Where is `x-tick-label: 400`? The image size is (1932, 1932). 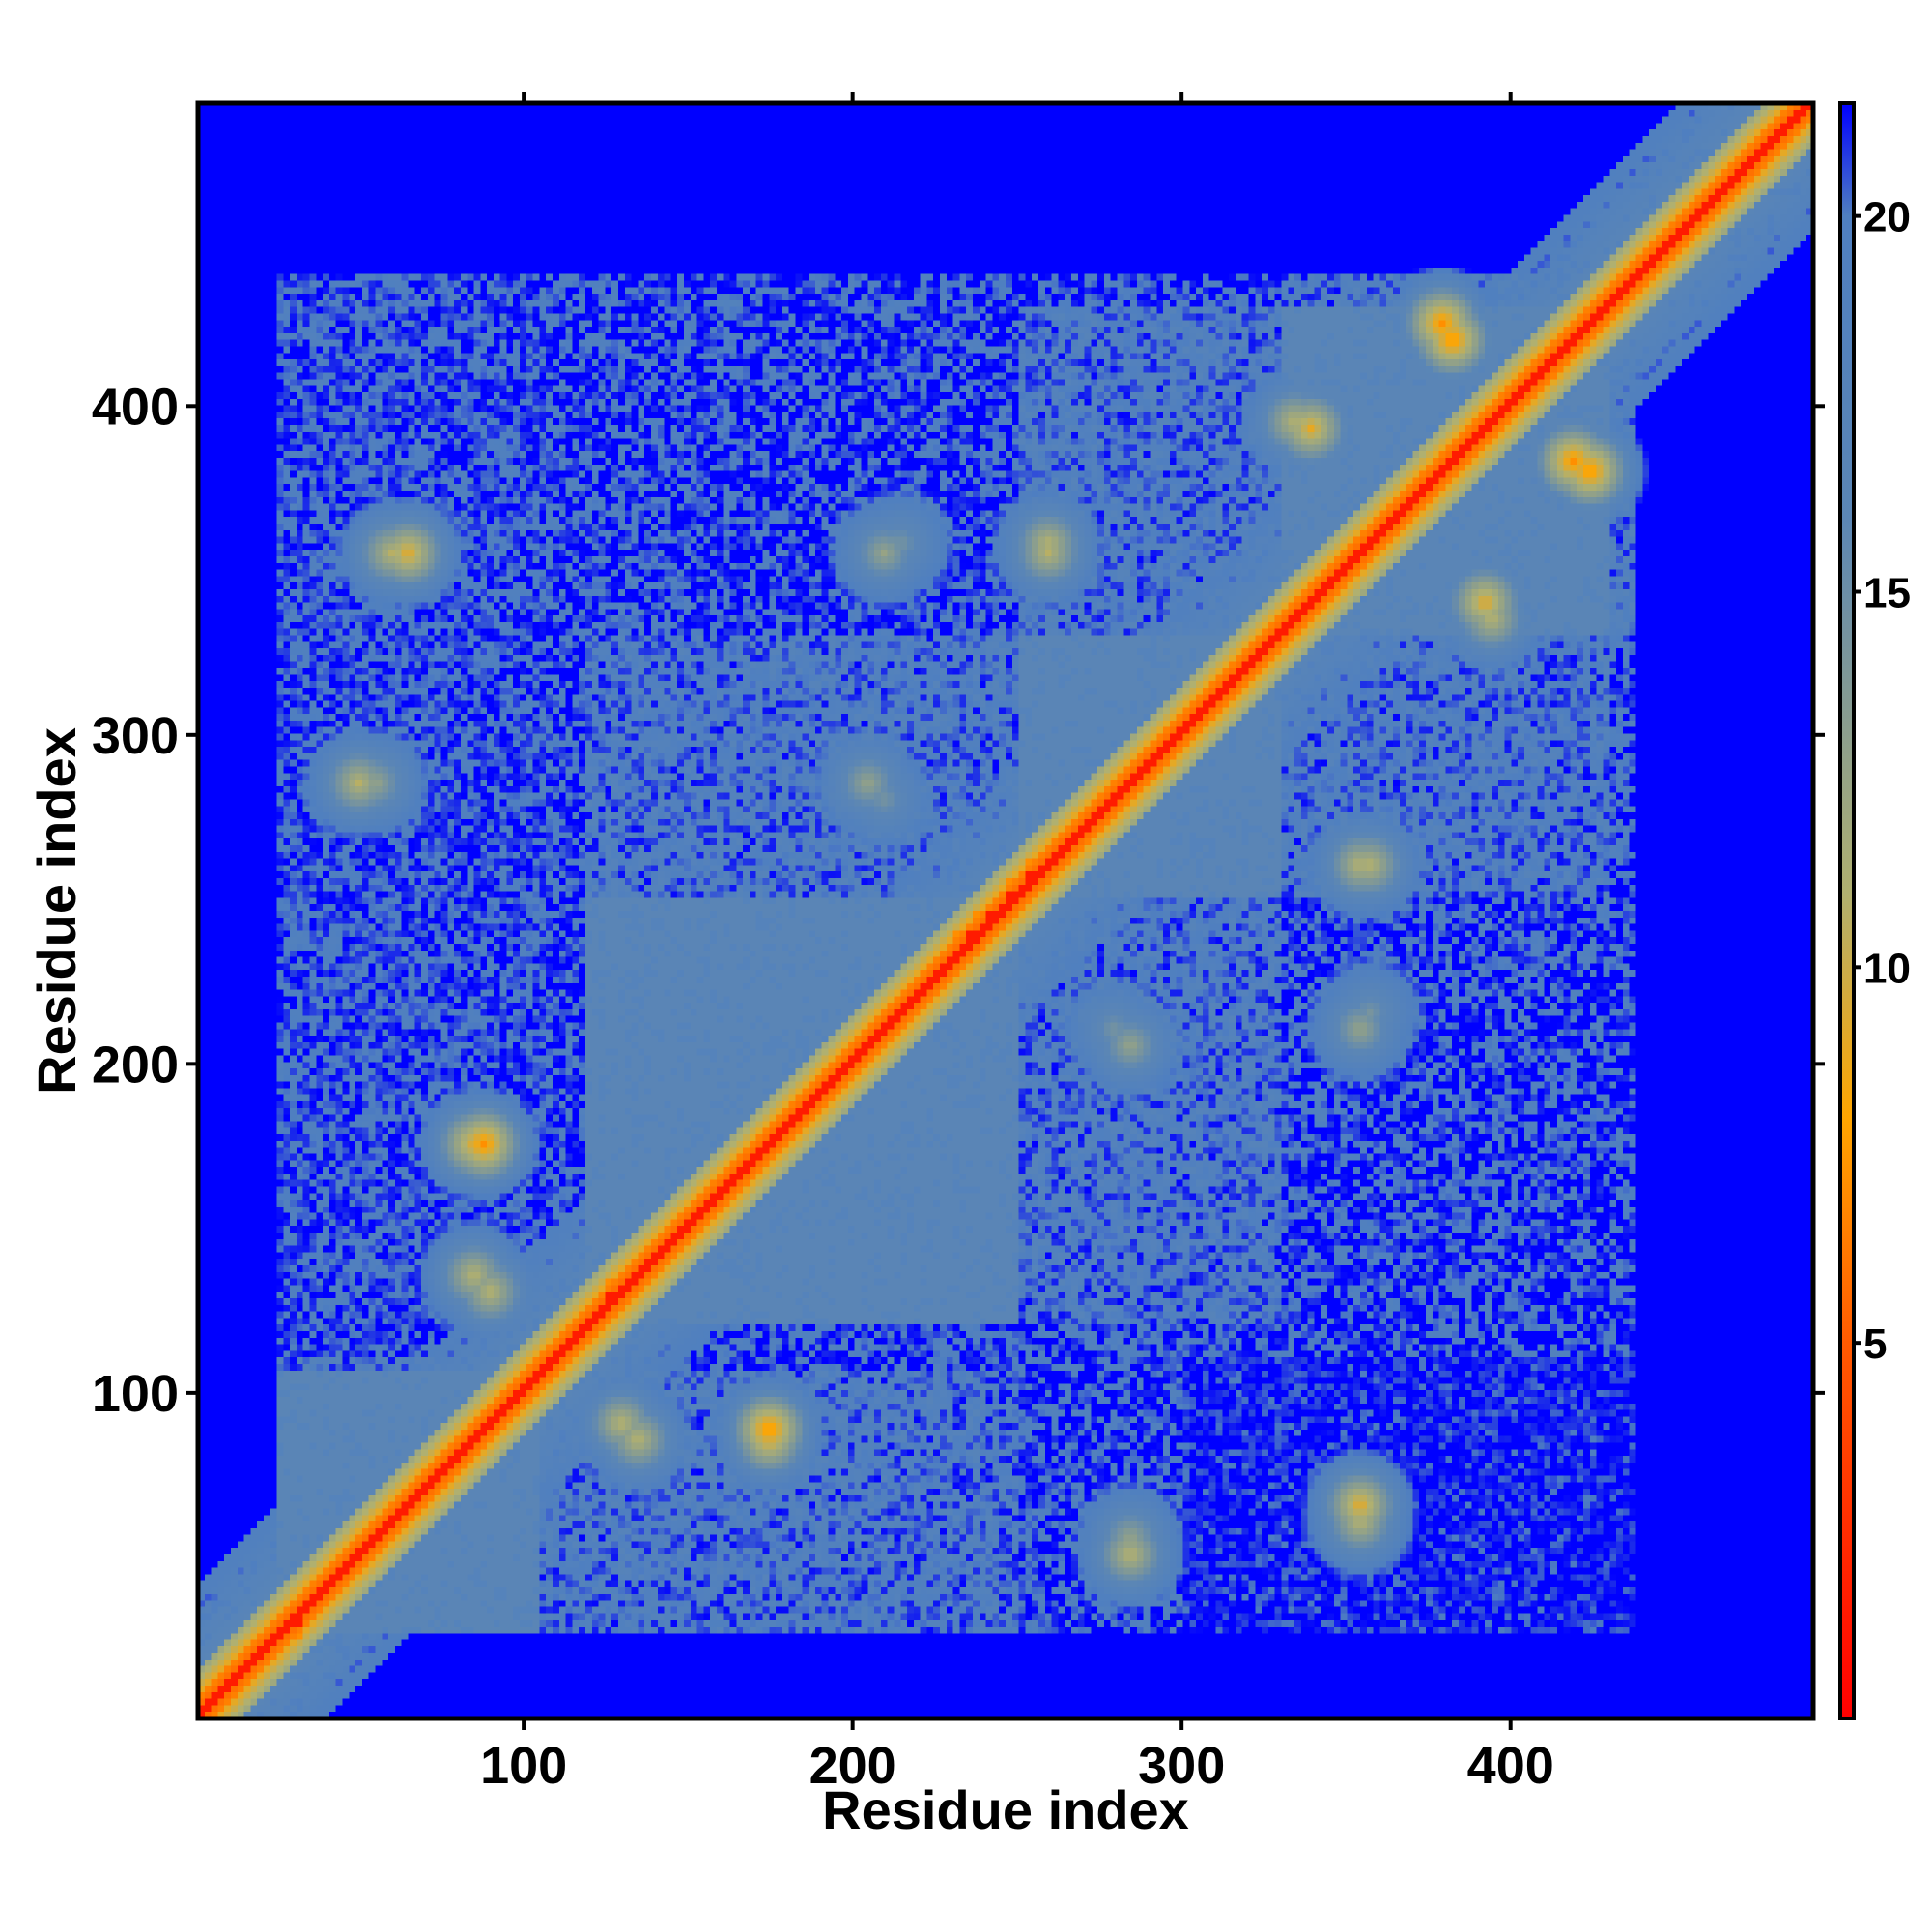 x-tick-label: 400 is located at coordinates (1510, 1766).